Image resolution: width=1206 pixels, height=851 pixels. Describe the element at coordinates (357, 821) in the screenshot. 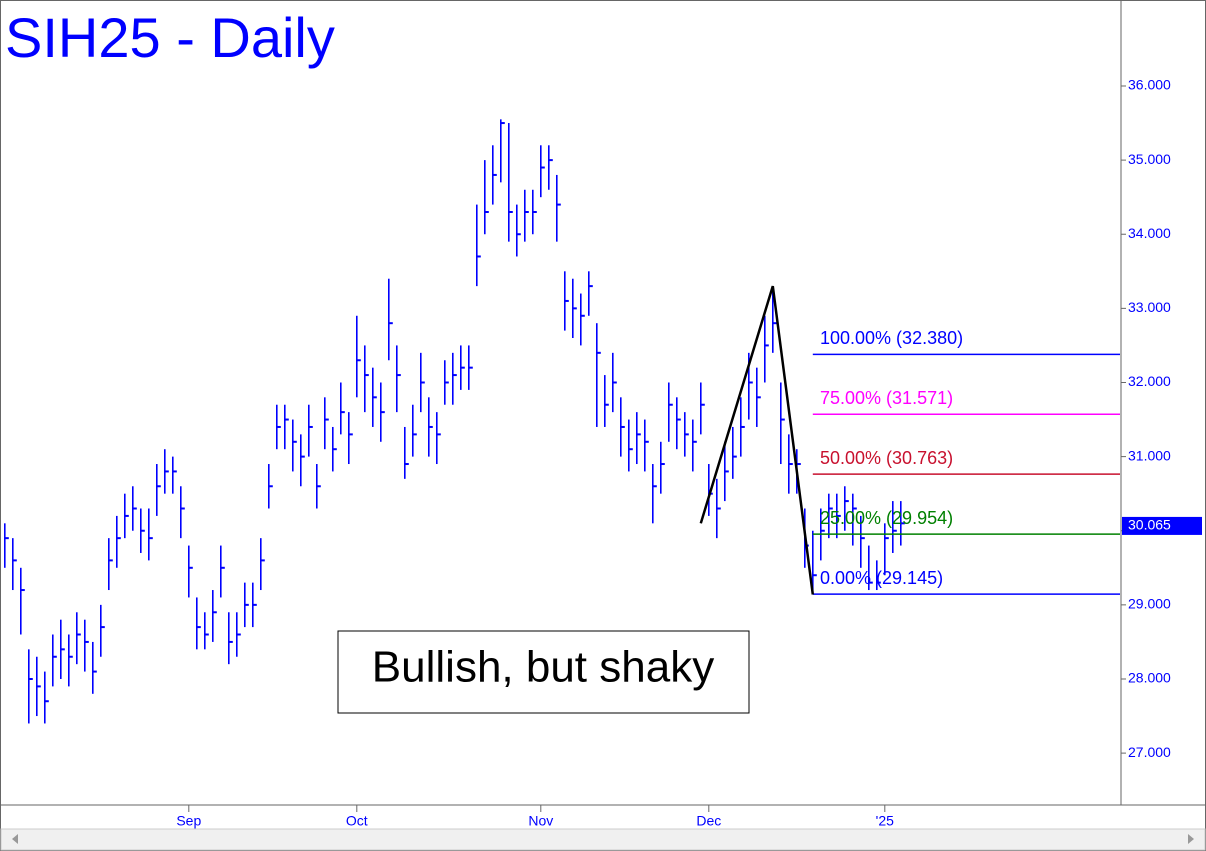

I see `x-tick-label: Oct` at that location.